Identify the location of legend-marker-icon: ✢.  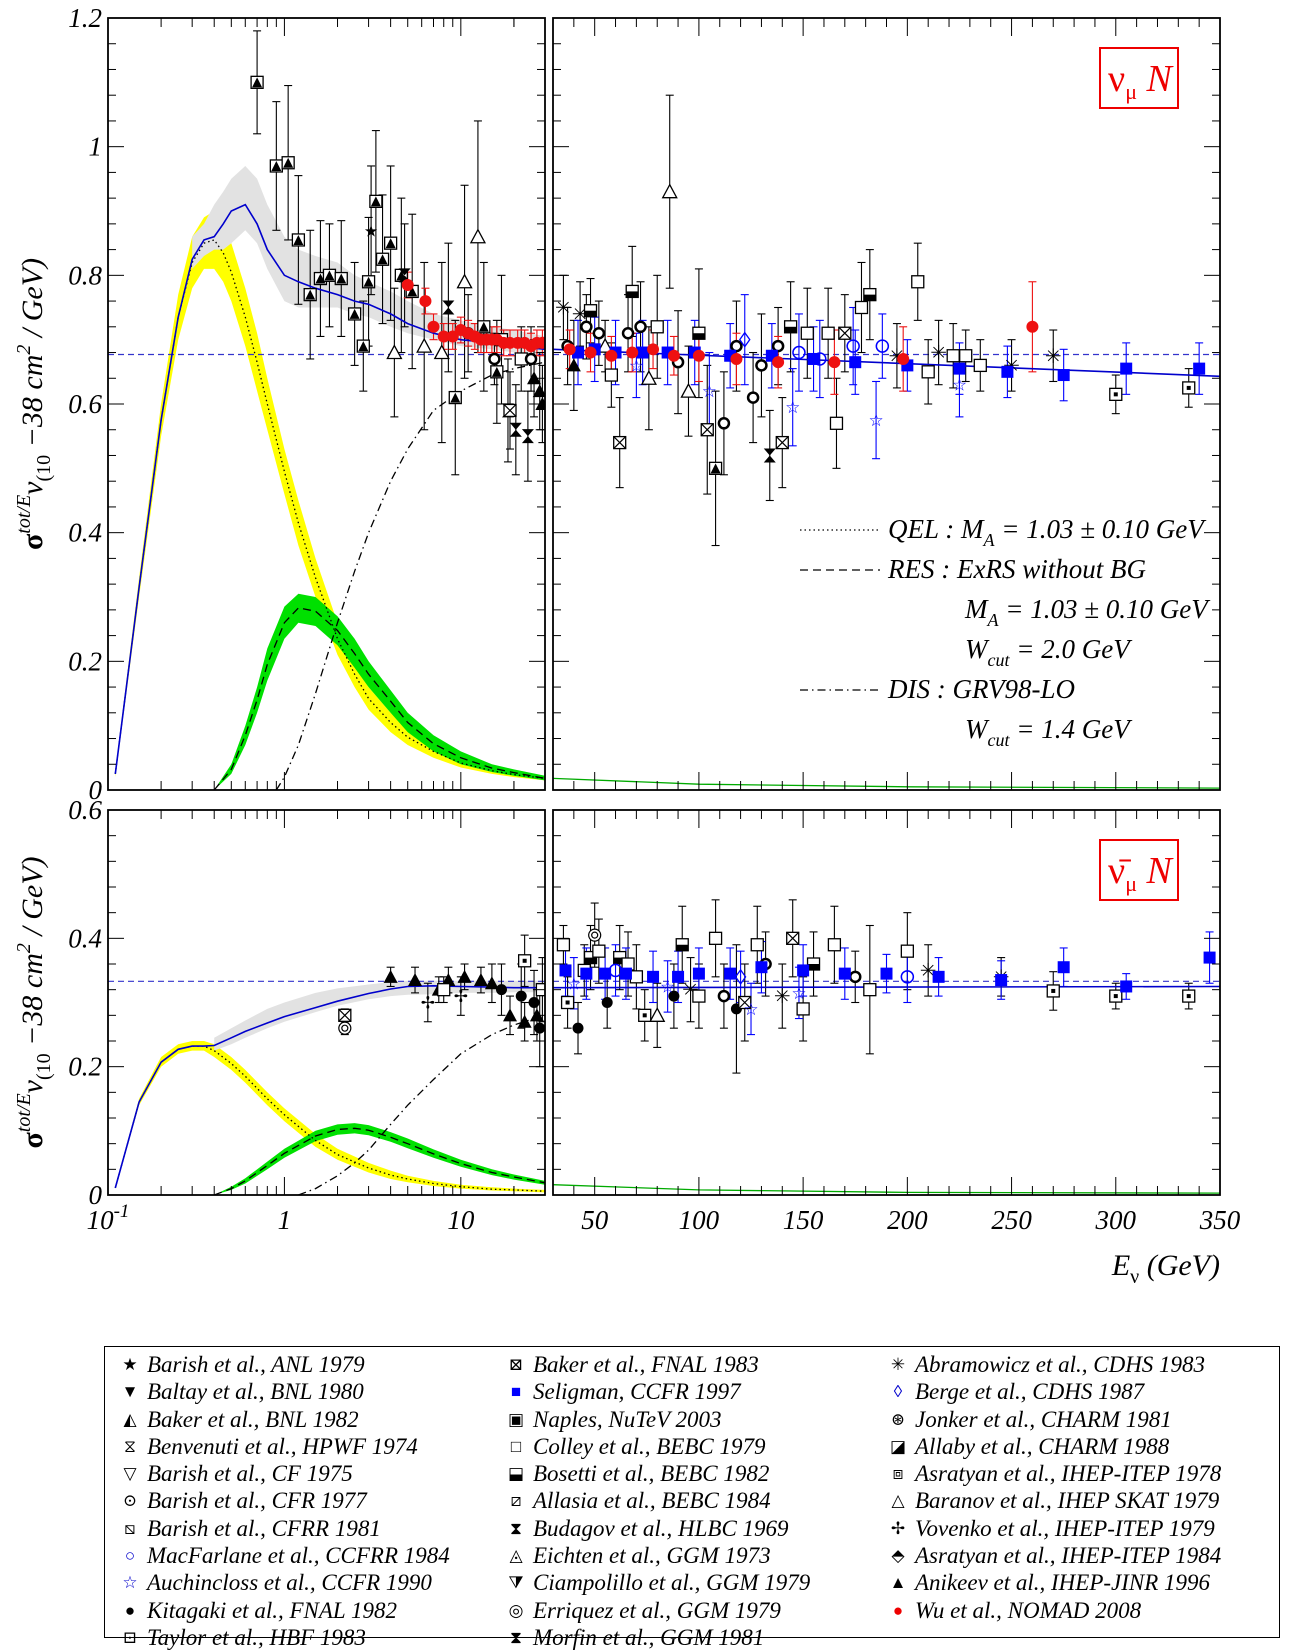
(898, 1528).